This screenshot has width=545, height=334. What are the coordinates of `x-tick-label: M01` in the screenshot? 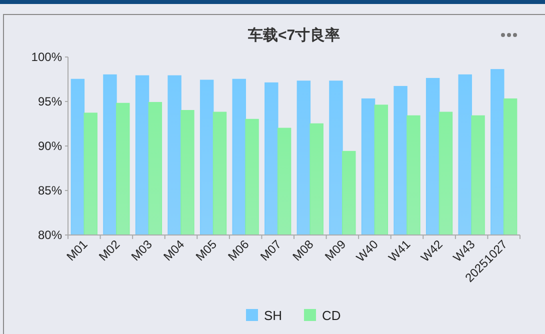 It's located at (77, 250).